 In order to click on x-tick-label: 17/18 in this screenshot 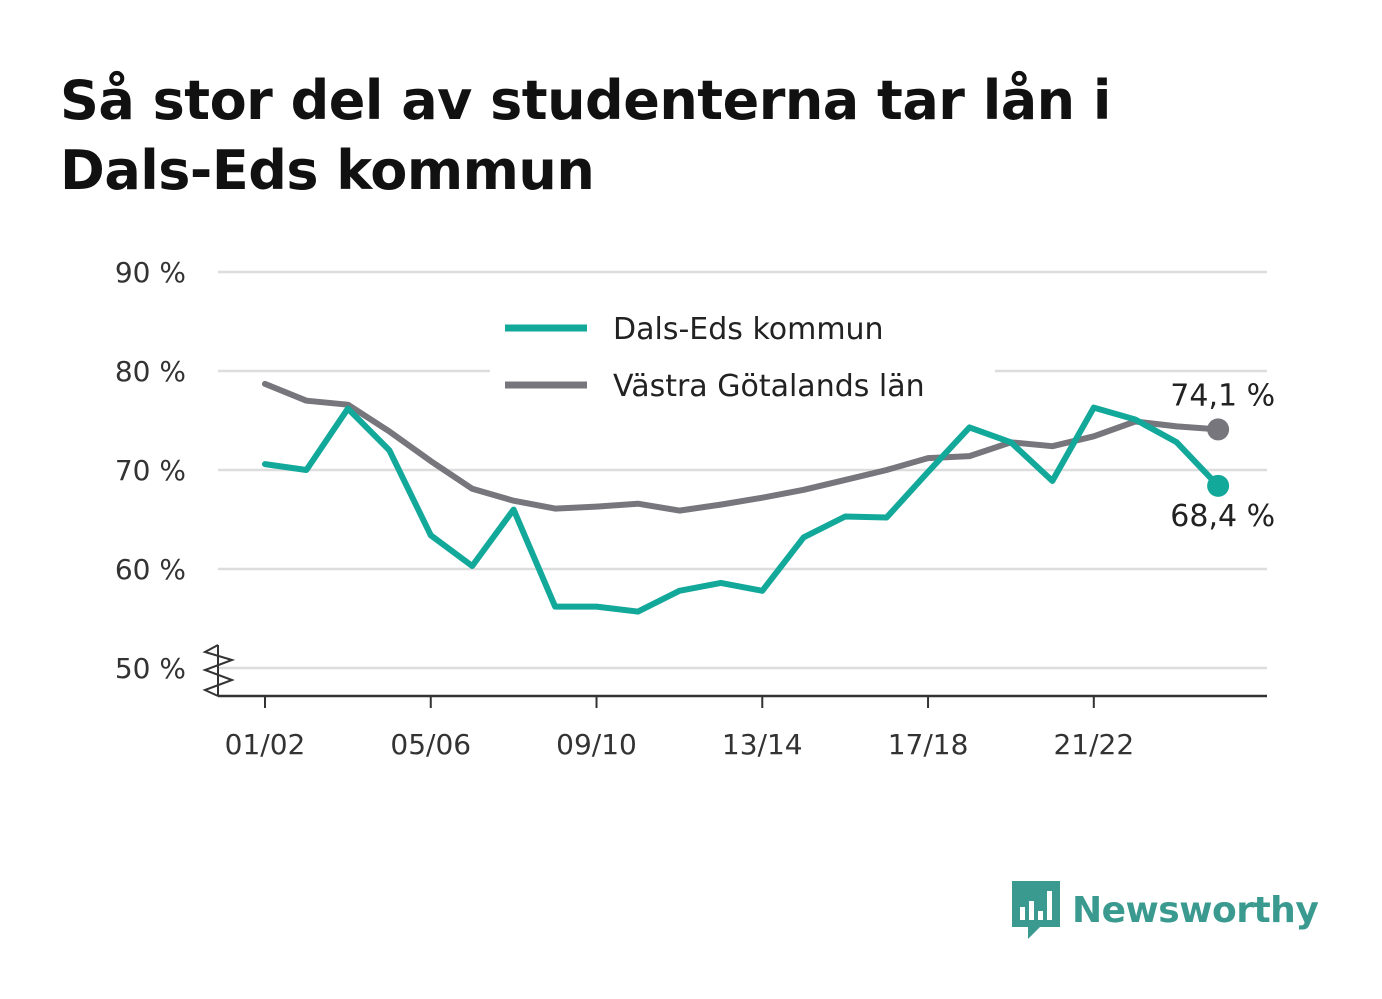, I will do `click(928, 744)`.